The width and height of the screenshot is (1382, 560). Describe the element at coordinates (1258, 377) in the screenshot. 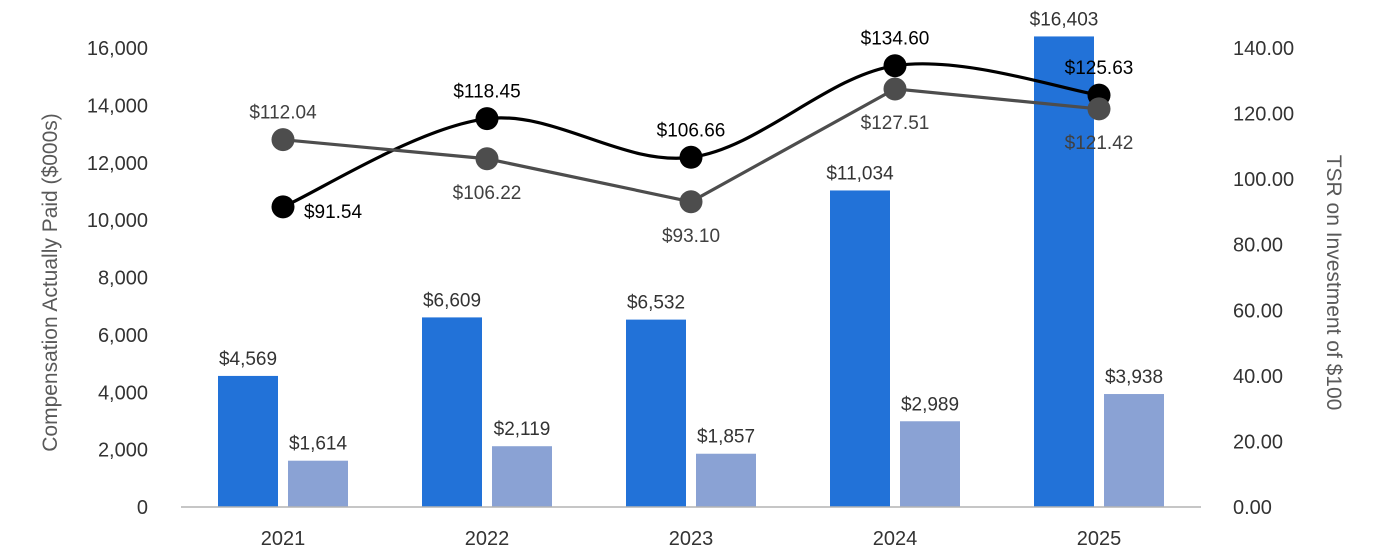

I see `y2-tick-label: 40.00` at that location.